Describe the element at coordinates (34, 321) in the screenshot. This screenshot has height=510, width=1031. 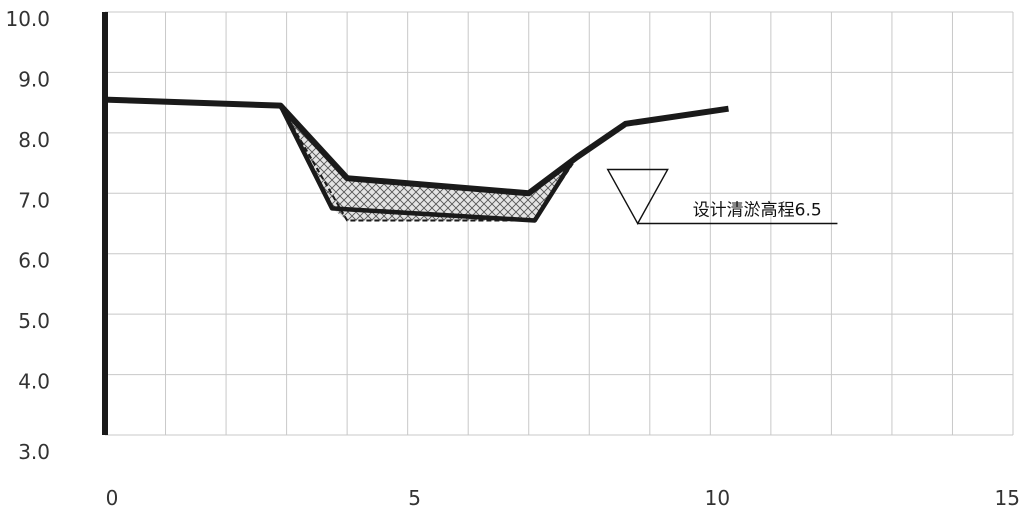
I see `y-tick-label: 5.0` at that location.